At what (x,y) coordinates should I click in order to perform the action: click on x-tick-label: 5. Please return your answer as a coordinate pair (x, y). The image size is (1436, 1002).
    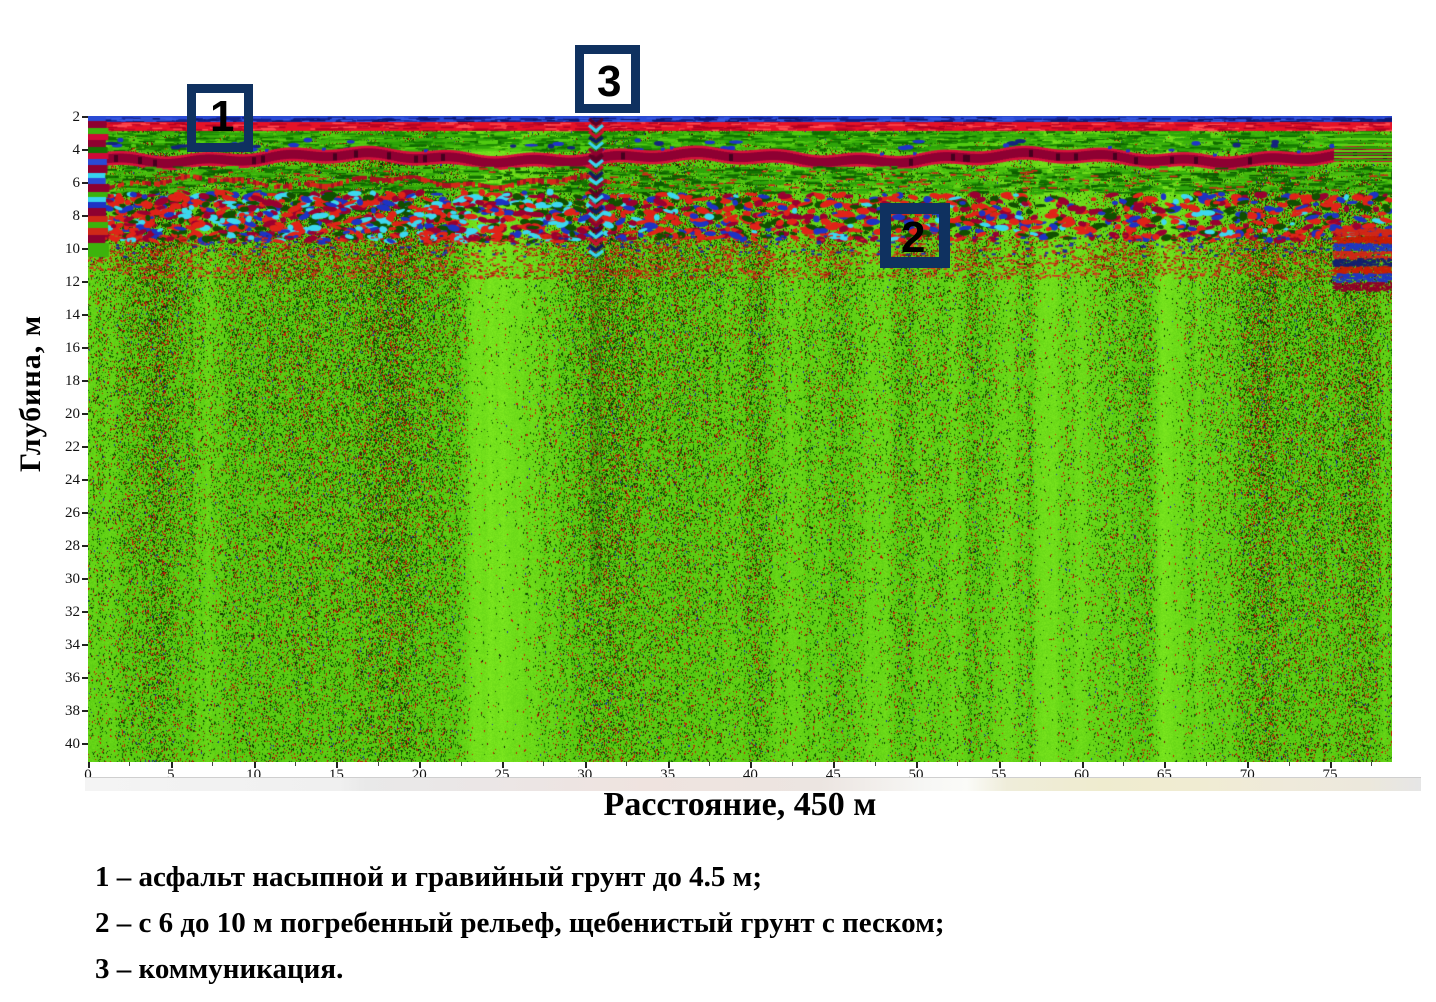
    Looking at the image, I should click on (171, 775).